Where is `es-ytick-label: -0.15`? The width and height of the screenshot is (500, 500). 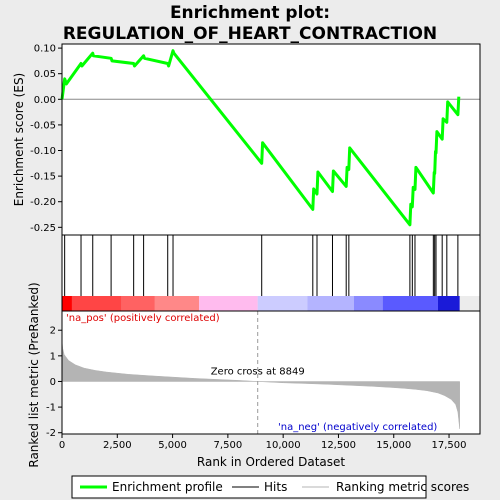
es-ytick-label: -0.15 is located at coordinates (43, 177).